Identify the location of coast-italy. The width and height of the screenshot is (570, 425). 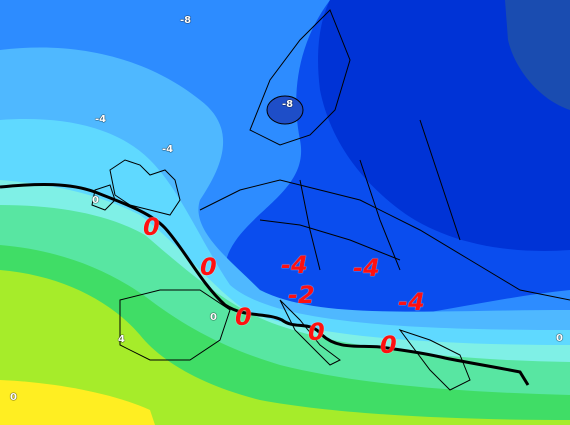
(310, 332).